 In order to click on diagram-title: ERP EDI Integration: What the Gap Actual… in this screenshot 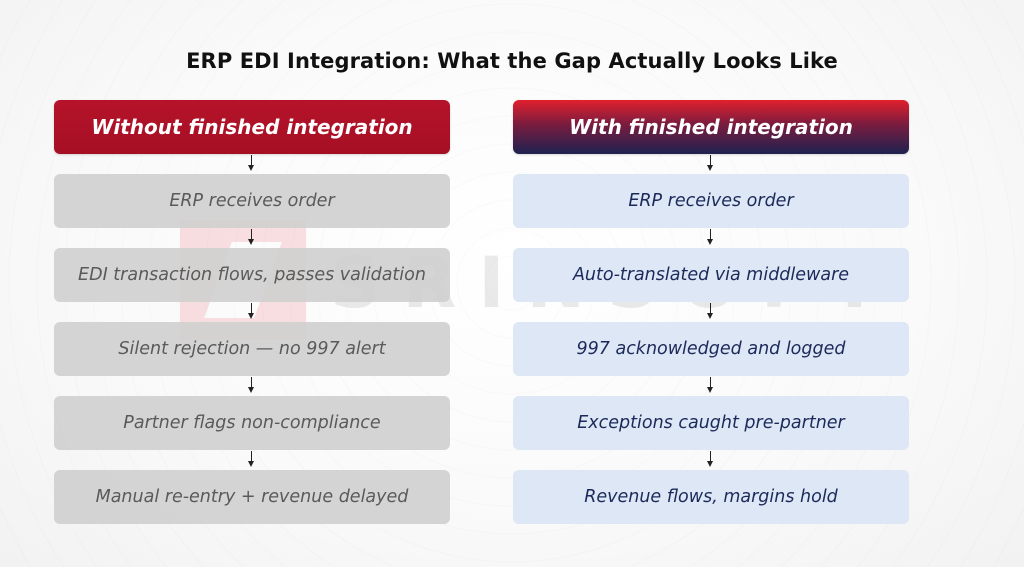, I will do `click(512, 61)`.